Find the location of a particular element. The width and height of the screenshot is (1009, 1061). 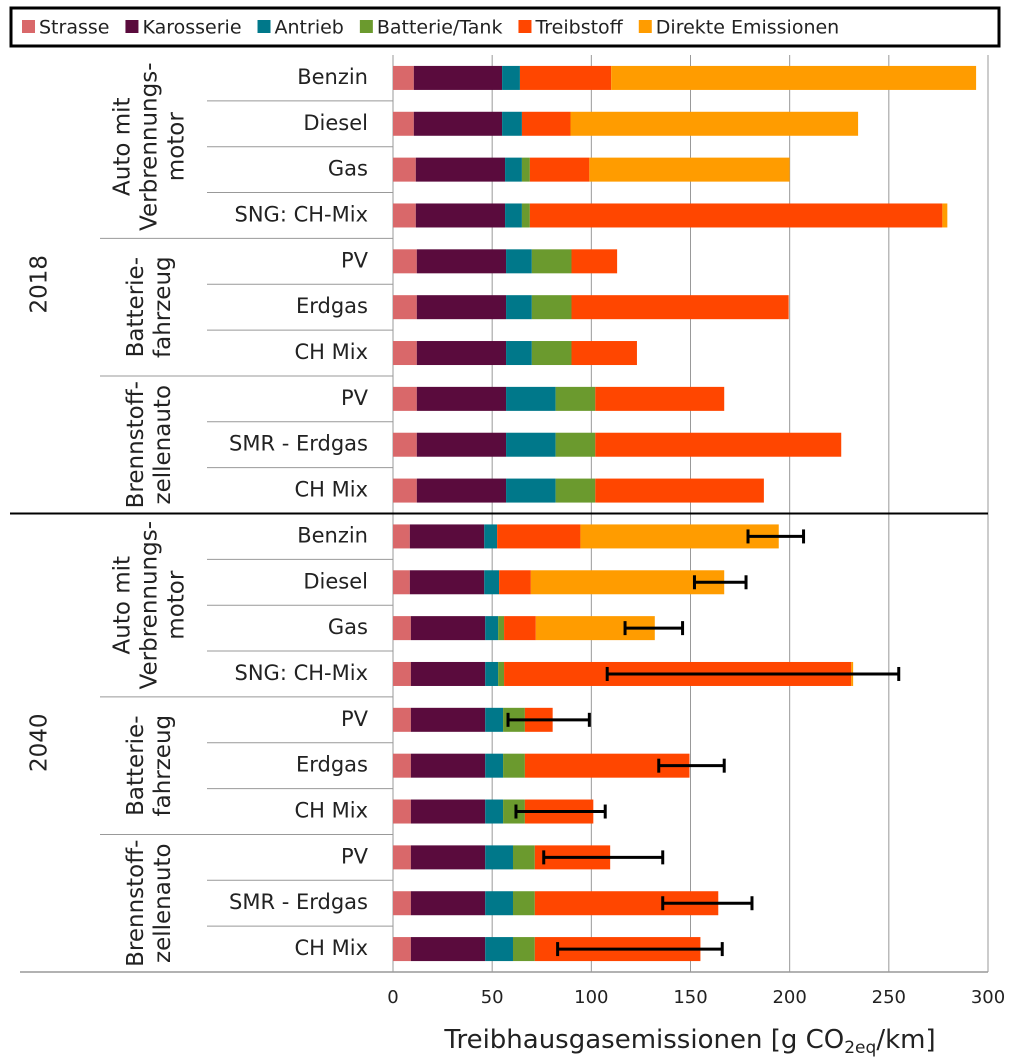

group-label: 2040 is located at coordinates (40, 742).